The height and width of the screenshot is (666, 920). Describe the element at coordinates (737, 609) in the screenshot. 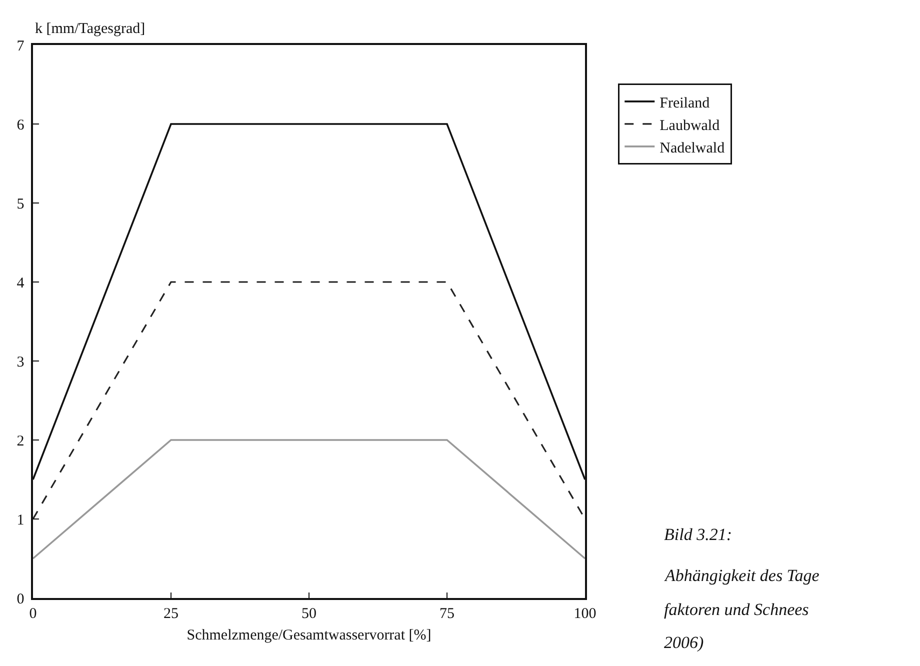

I see `text: faktoren und Schnees` at that location.